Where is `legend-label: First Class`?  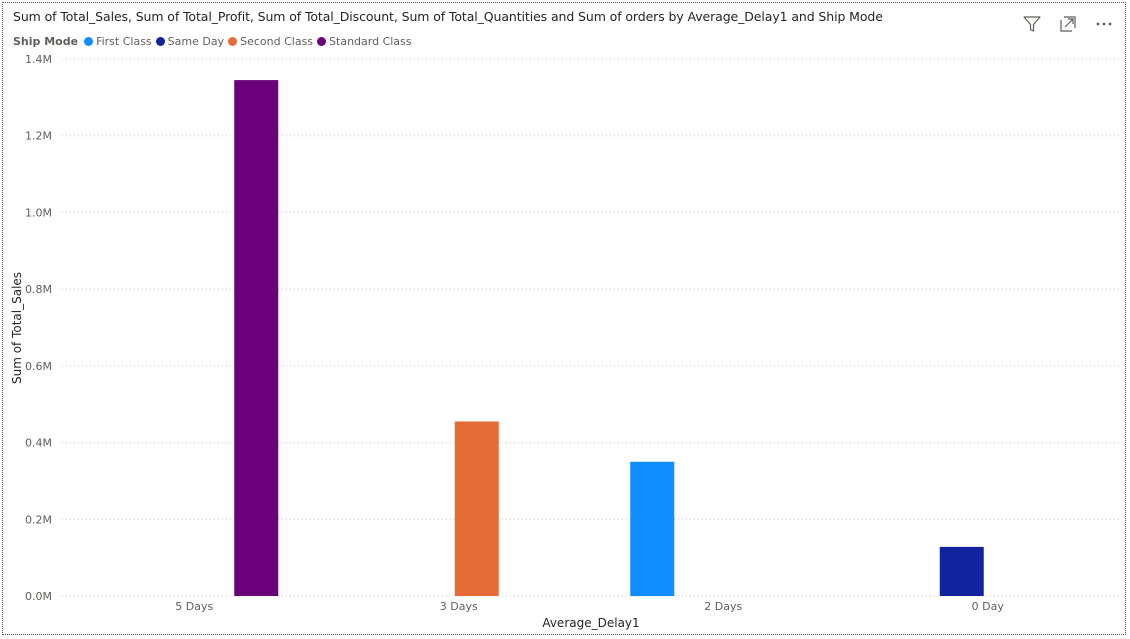 legend-label: First Class is located at coordinates (124, 41).